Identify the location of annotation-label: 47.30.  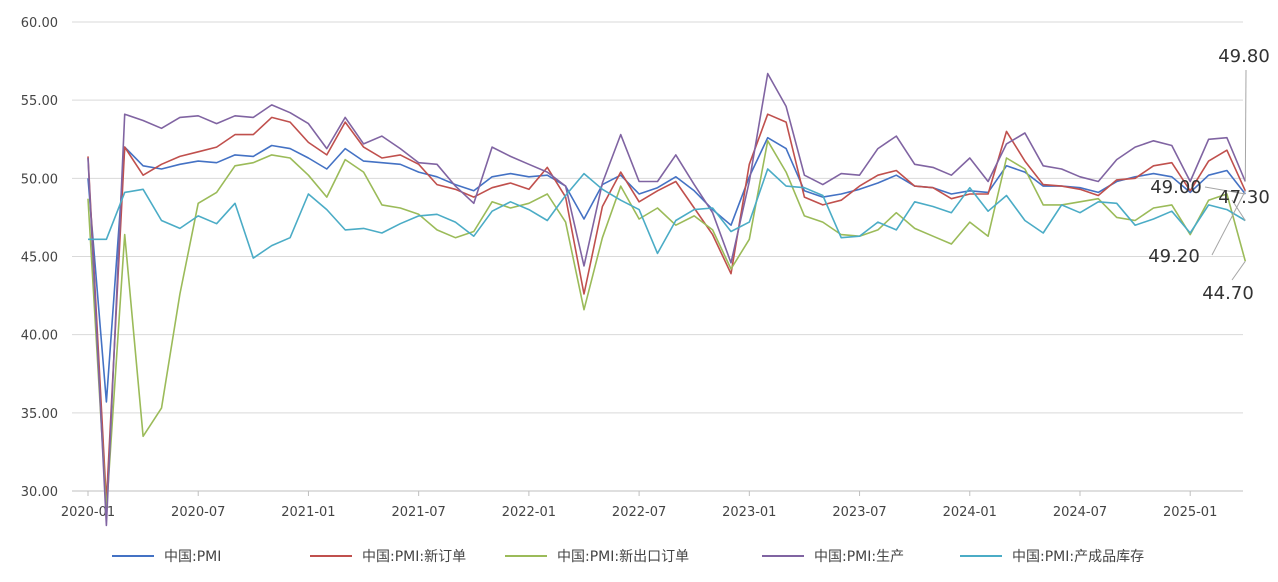
(1244, 197).